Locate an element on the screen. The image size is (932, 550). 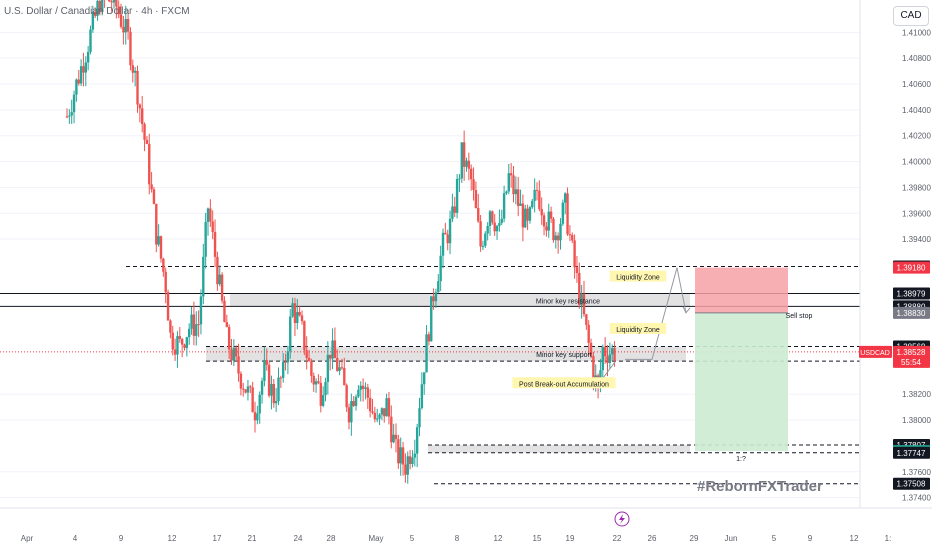
current-price-label: 1.38528 is located at coordinates (911, 352).